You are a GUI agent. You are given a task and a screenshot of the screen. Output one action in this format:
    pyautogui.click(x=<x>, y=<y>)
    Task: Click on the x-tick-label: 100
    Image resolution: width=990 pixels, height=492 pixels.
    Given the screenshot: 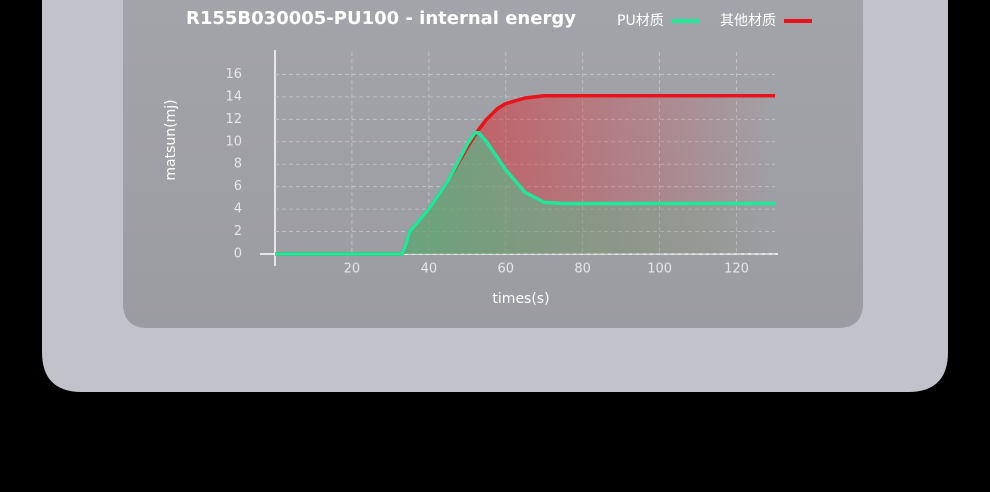 What is the action you would take?
    pyautogui.click(x=659, y=269)
    